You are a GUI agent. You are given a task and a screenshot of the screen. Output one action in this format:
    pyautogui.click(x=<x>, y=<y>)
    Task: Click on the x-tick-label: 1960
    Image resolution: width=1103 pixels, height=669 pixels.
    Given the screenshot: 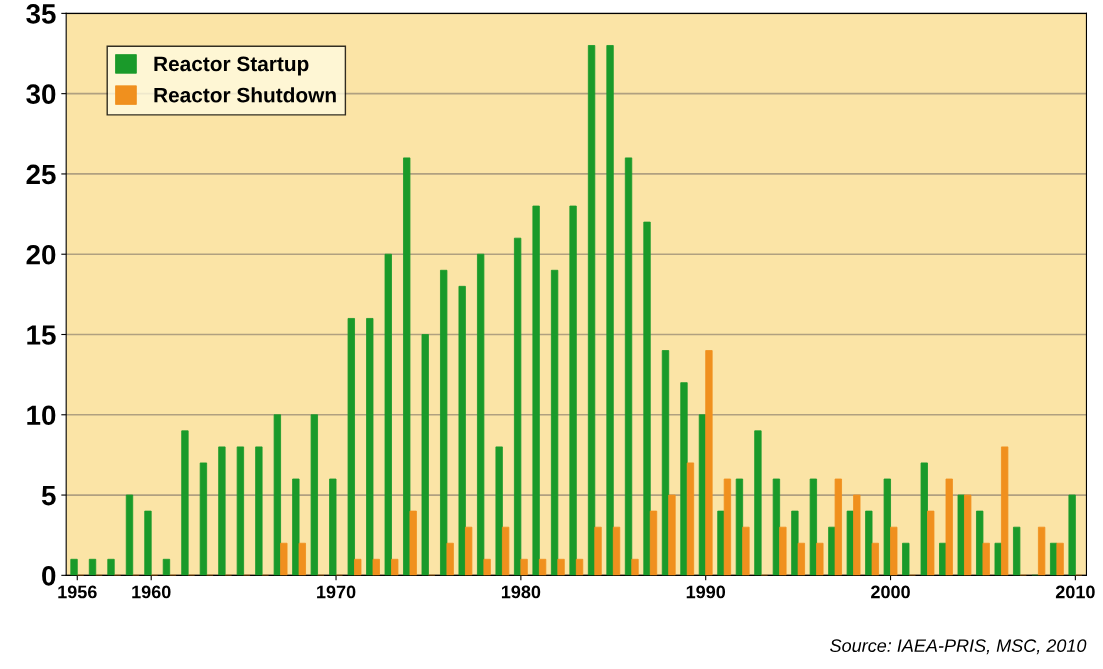 What is the action you would take?
    pyautogui.click(x=151, y=592)
    